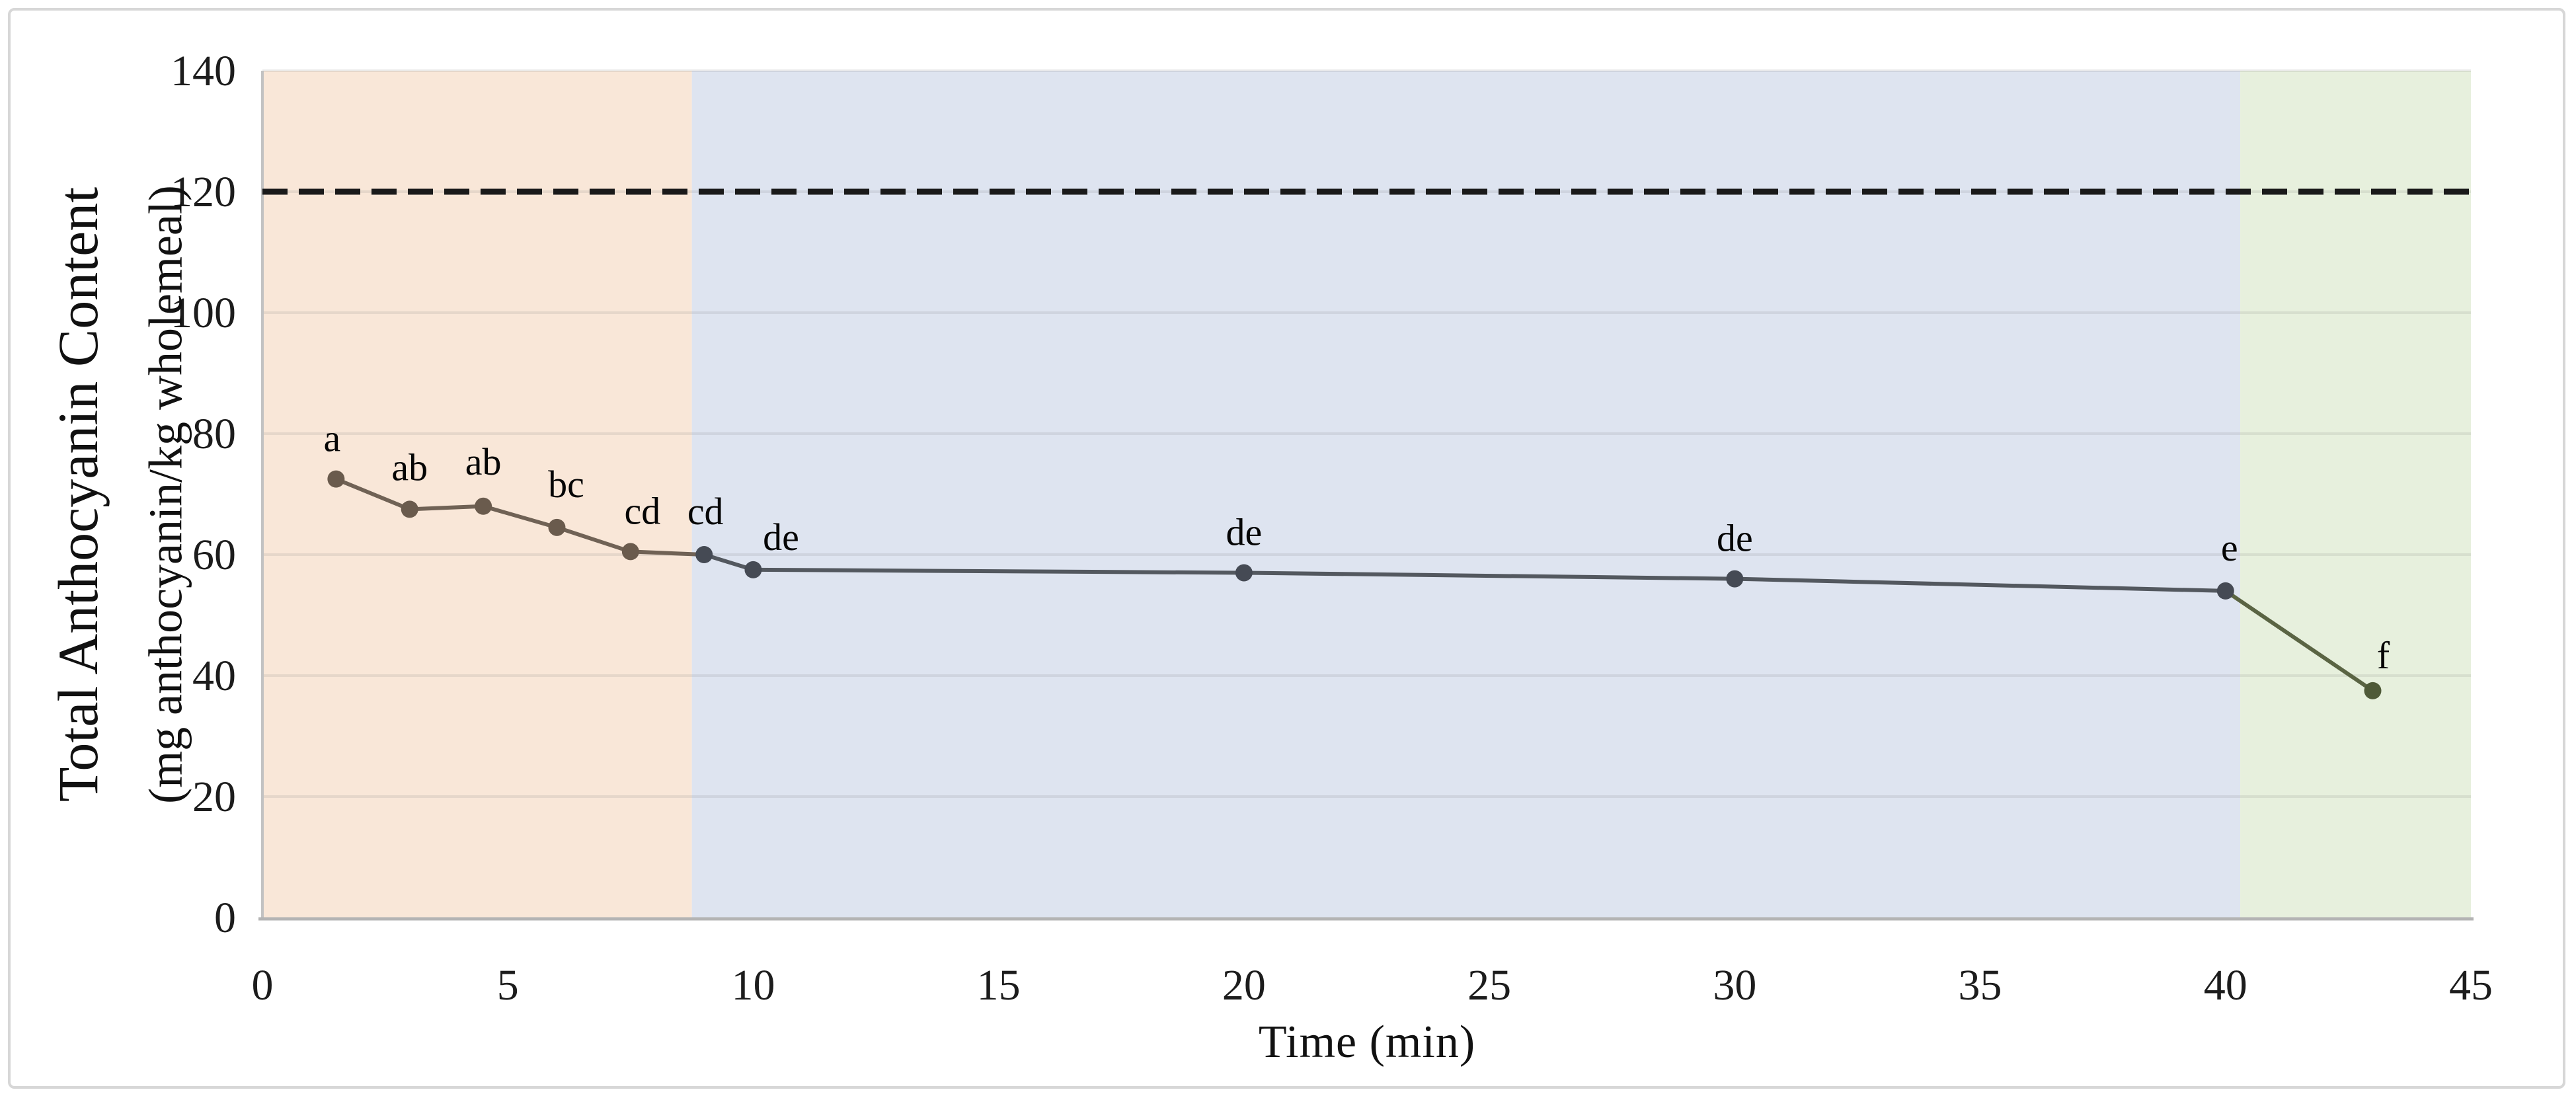 The height and width of the screenshot is (1098, 2576). I want to click on y-tick-label-40: 40, so click(214, 676).